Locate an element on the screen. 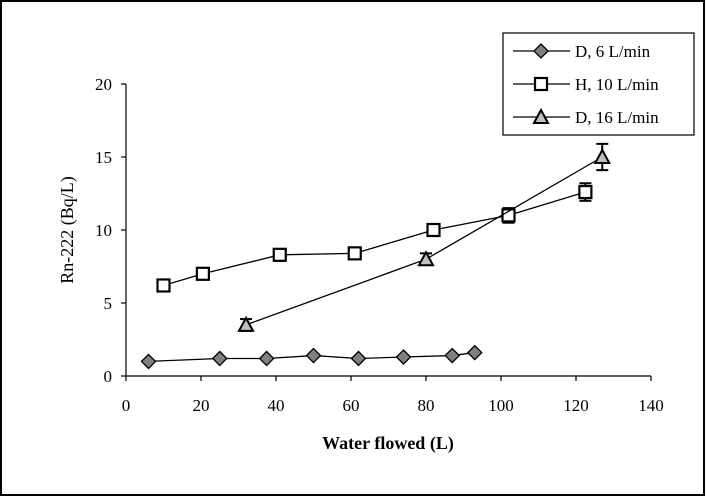  x-tick-label: 40 is located at coordinates (276, 405).